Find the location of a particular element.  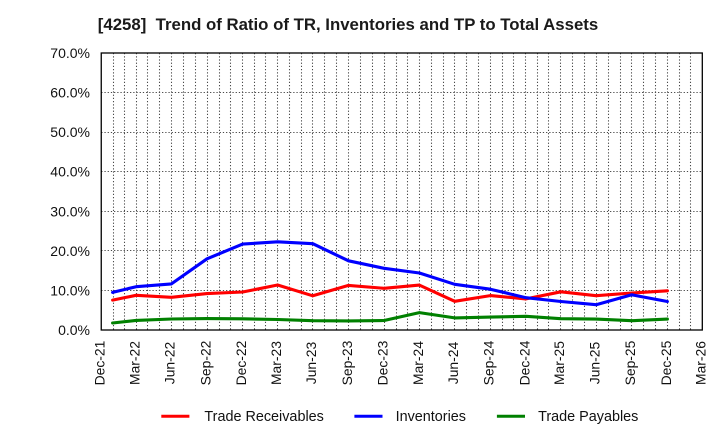

svg-text: Sep-22 is located at coordinates (205, 362).